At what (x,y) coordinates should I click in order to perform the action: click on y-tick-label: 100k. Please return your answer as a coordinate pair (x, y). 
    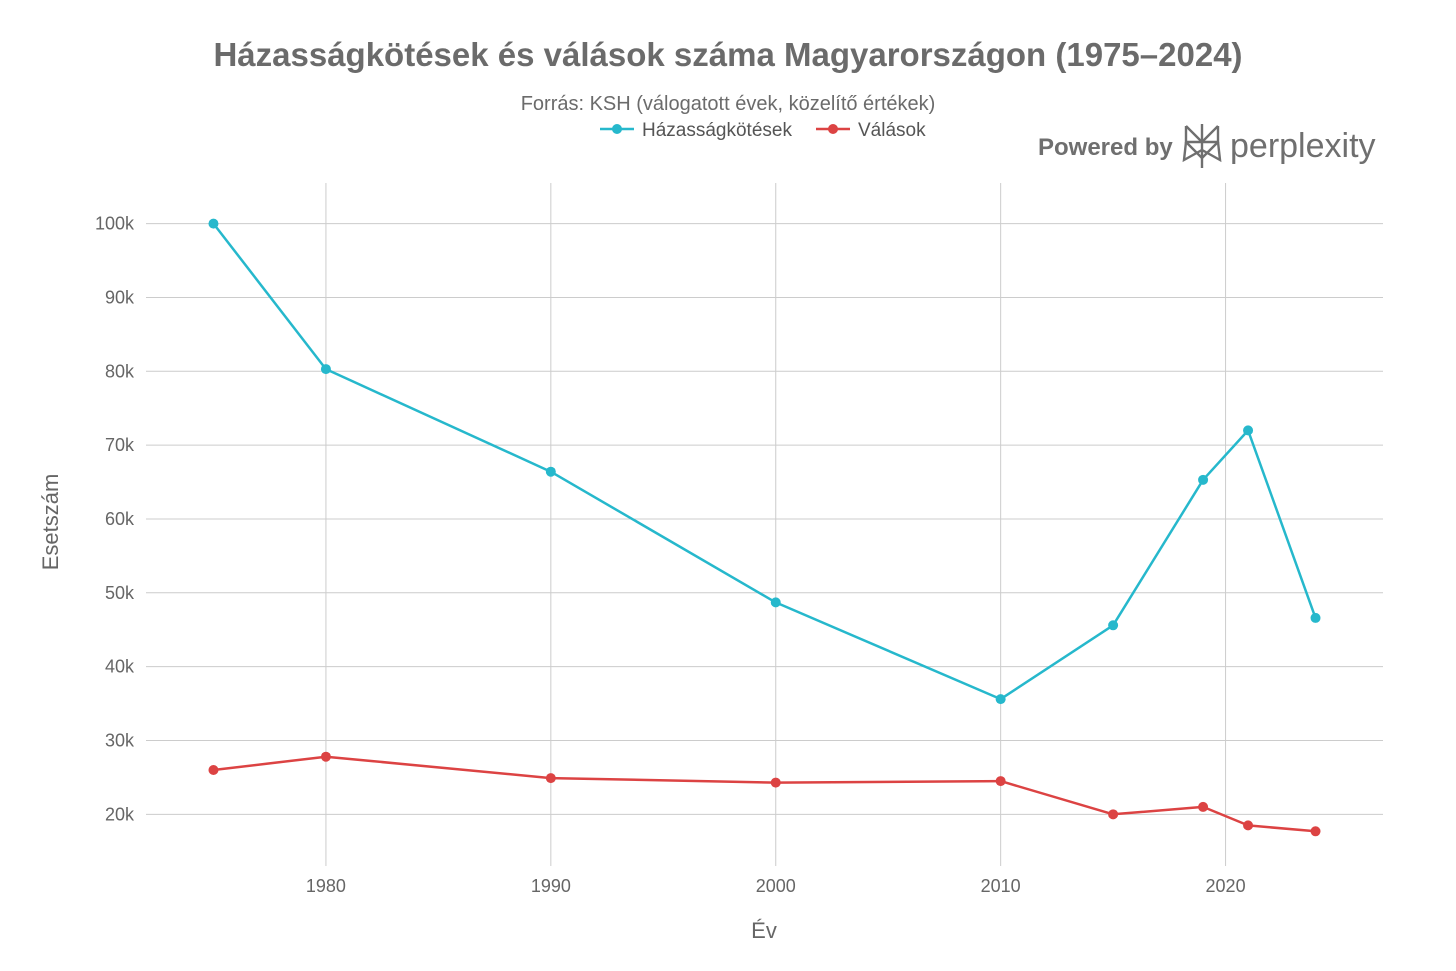
    Looking at the image, I should click on (115, 224).